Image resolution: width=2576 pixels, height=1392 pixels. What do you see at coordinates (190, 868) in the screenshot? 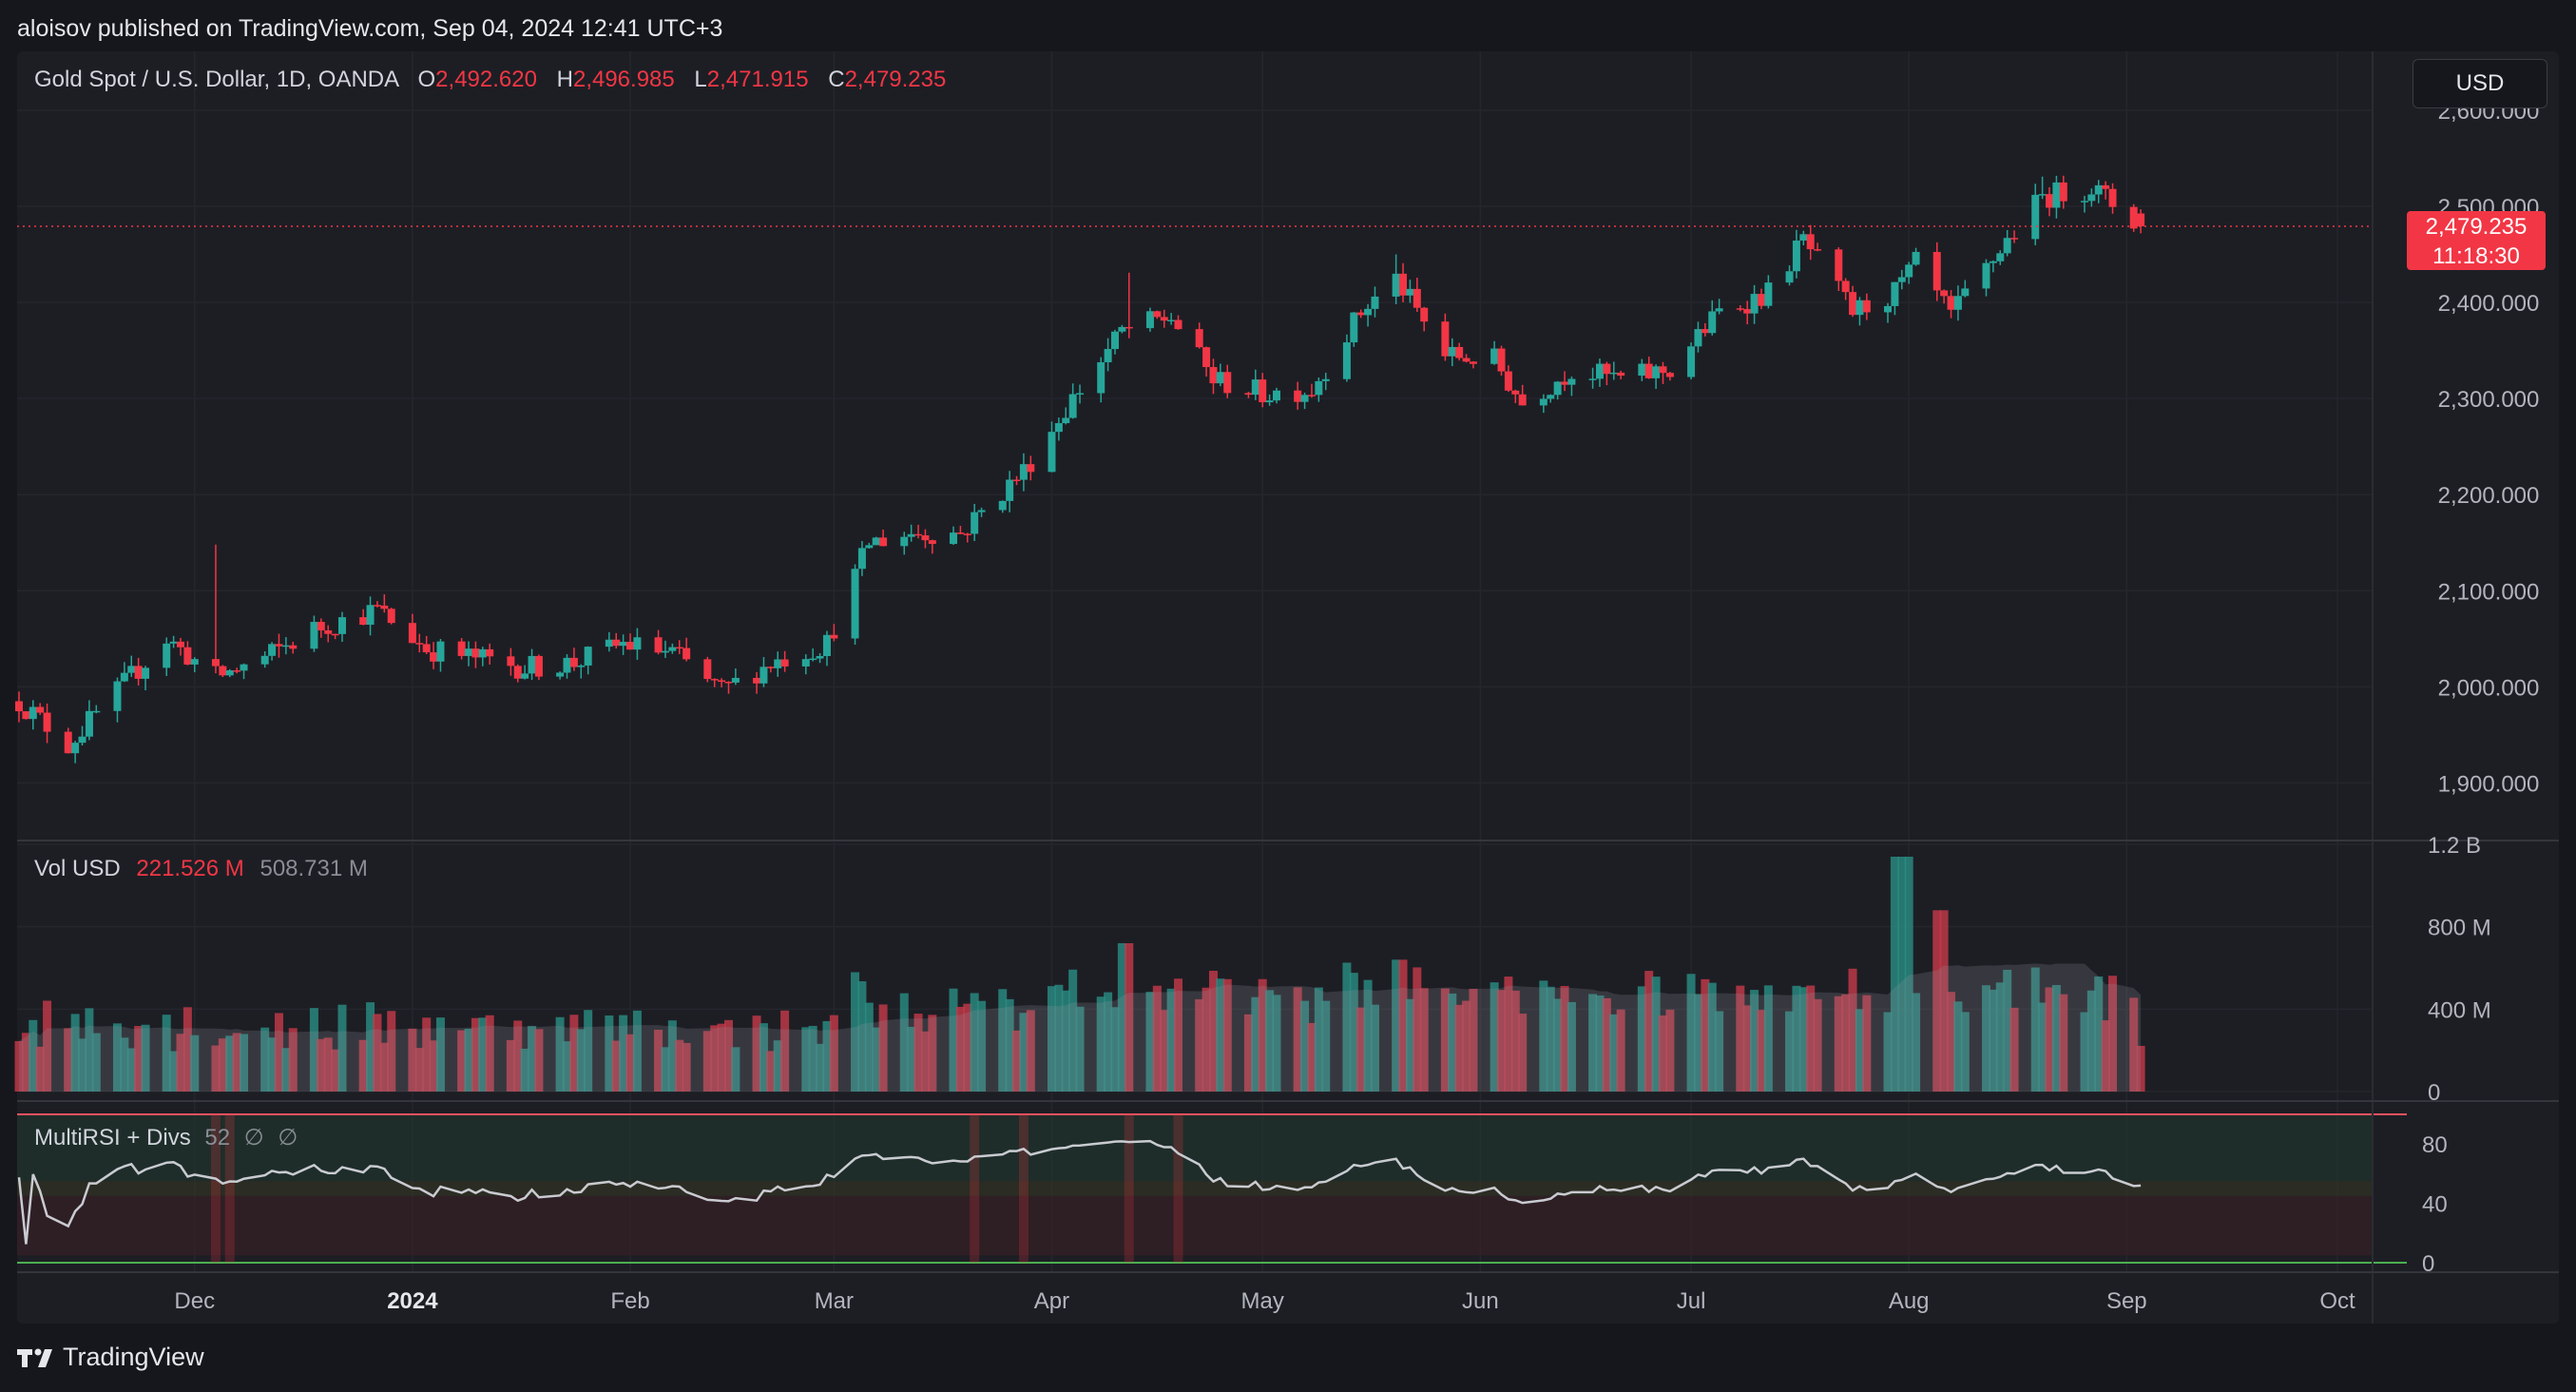
I see `volume-value: 221.526 M` at bounding box center [190, 868].